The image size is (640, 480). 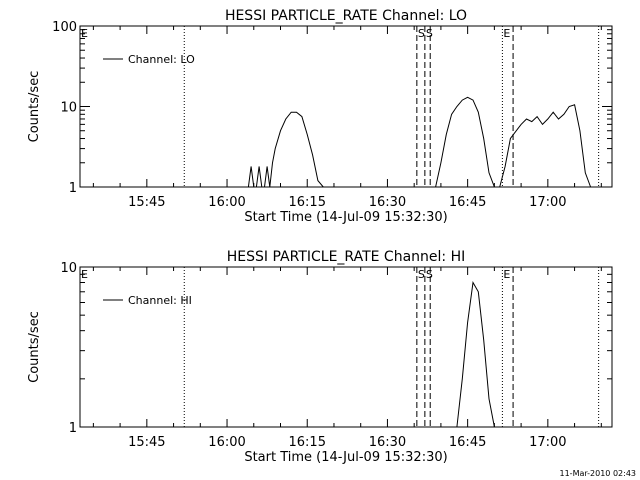 I want to click on chart-title: HESSI PARTICLE_RATE Channel: HI, so click(x=346, y=257).